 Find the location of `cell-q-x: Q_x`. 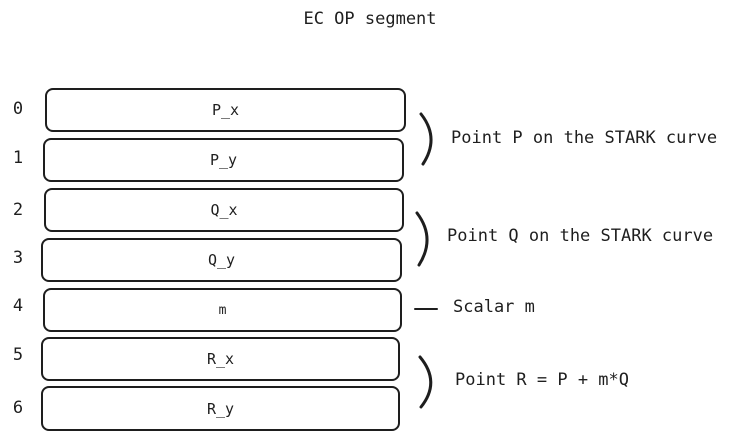

cell-q-x: Q_x is located at coordinates (224, 210).